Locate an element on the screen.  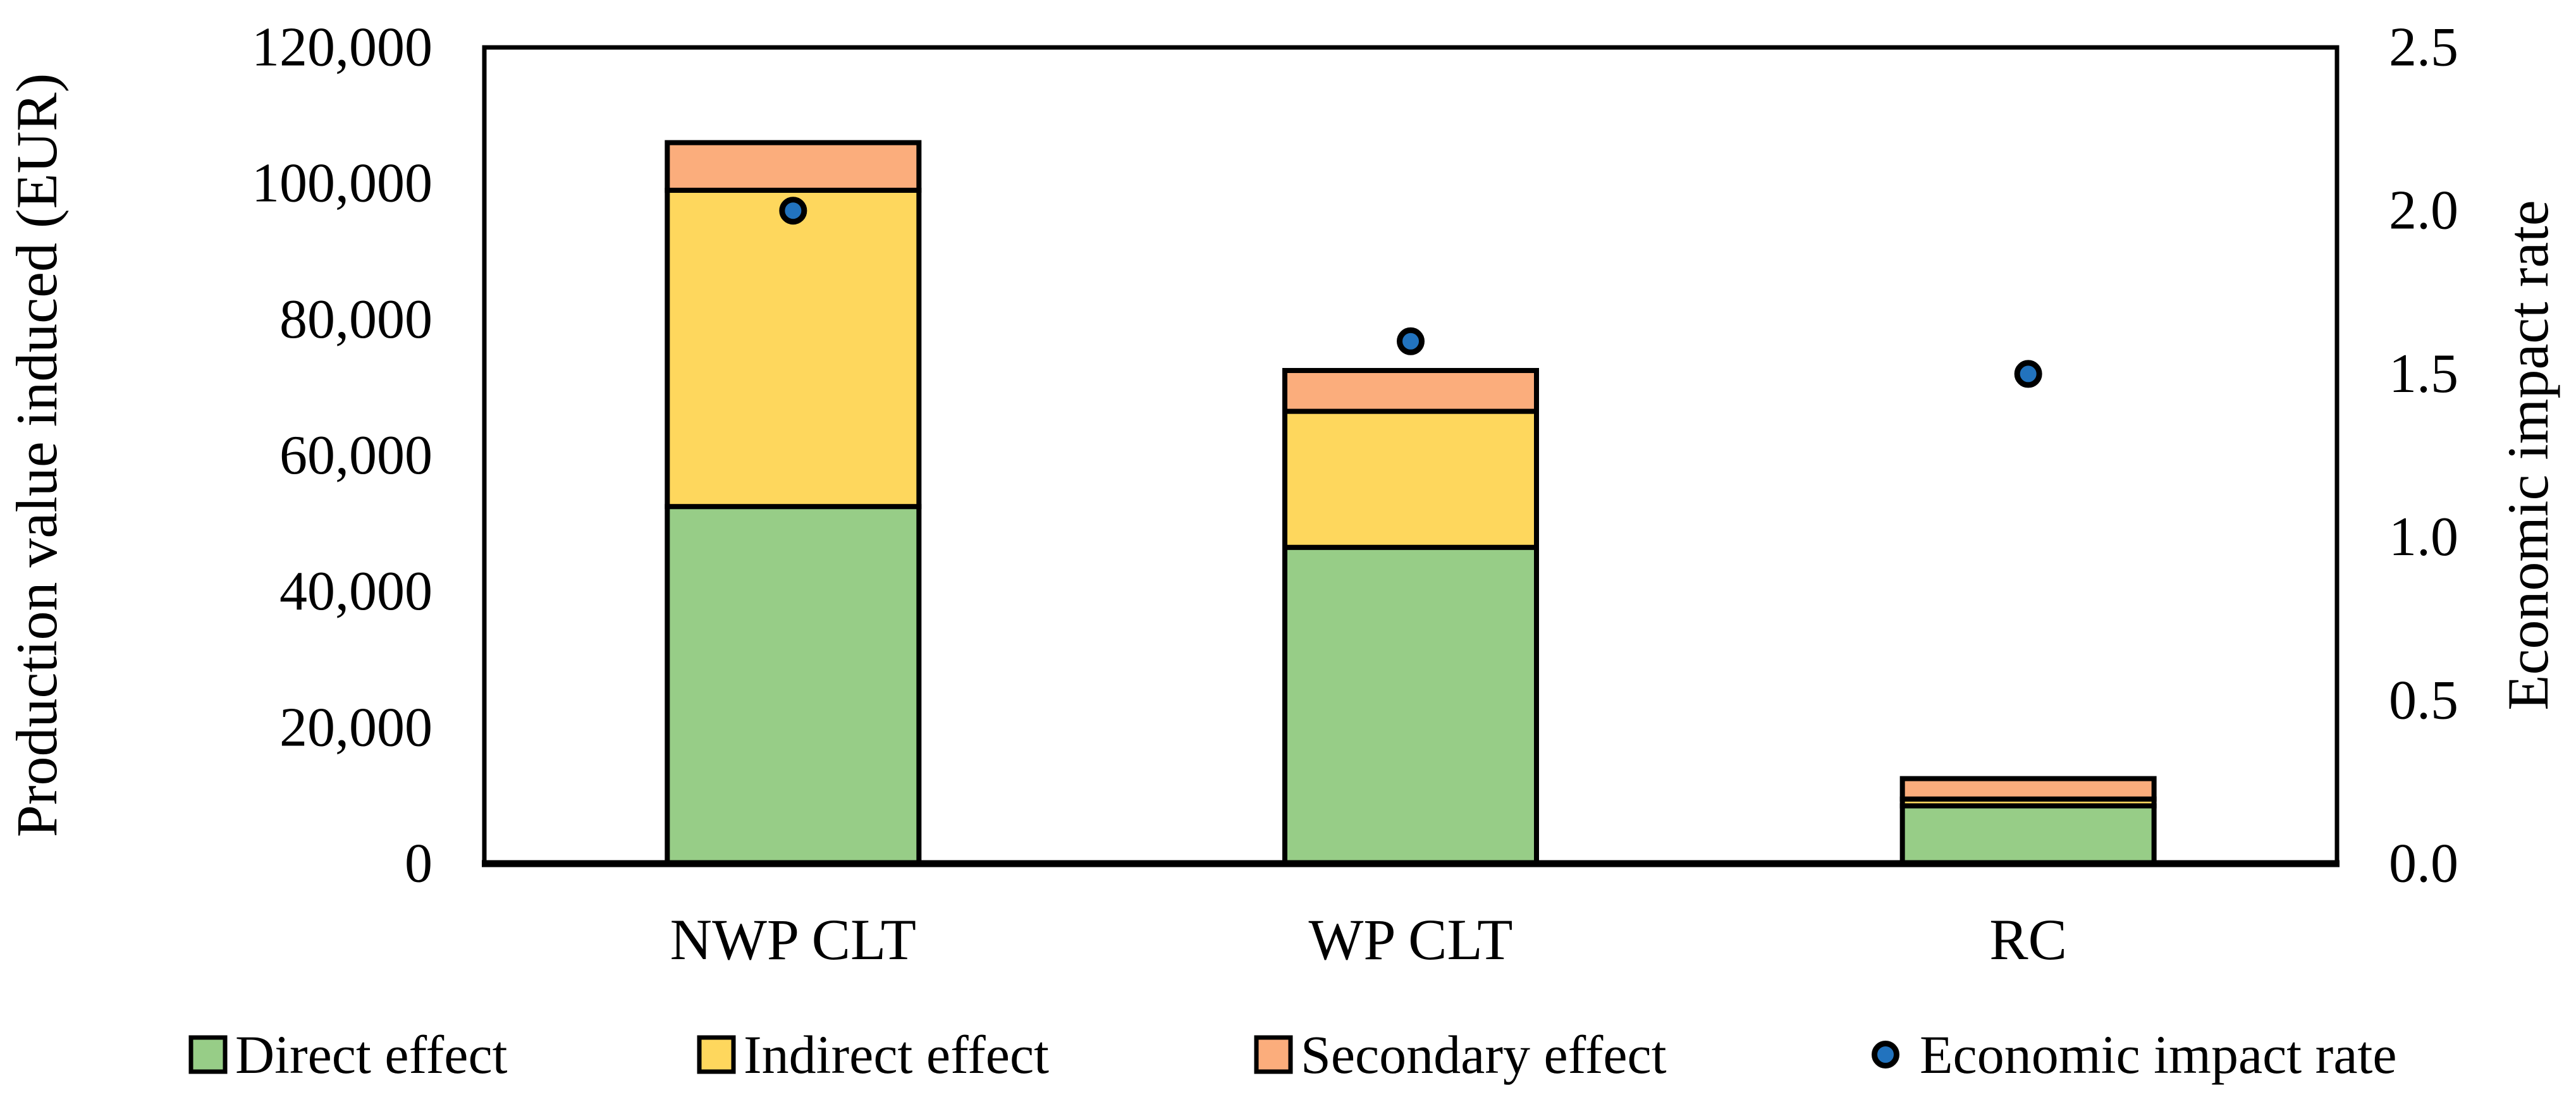
y-left-tick-label: 60,000 is located at coordinates (355, 456).